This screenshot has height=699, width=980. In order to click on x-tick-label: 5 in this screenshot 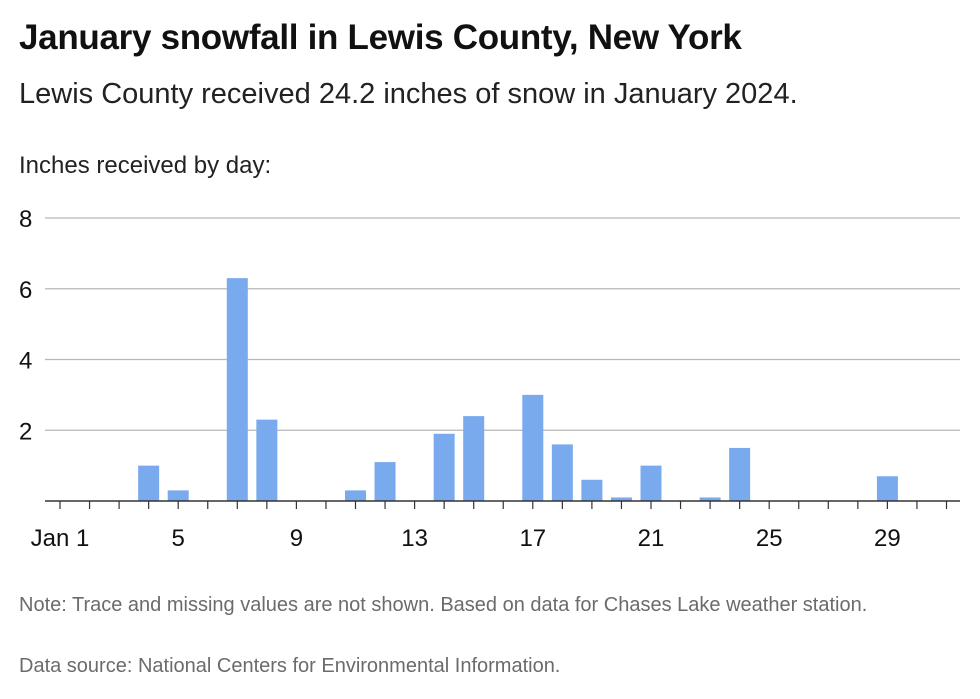, I will do `click(178, 538)`.